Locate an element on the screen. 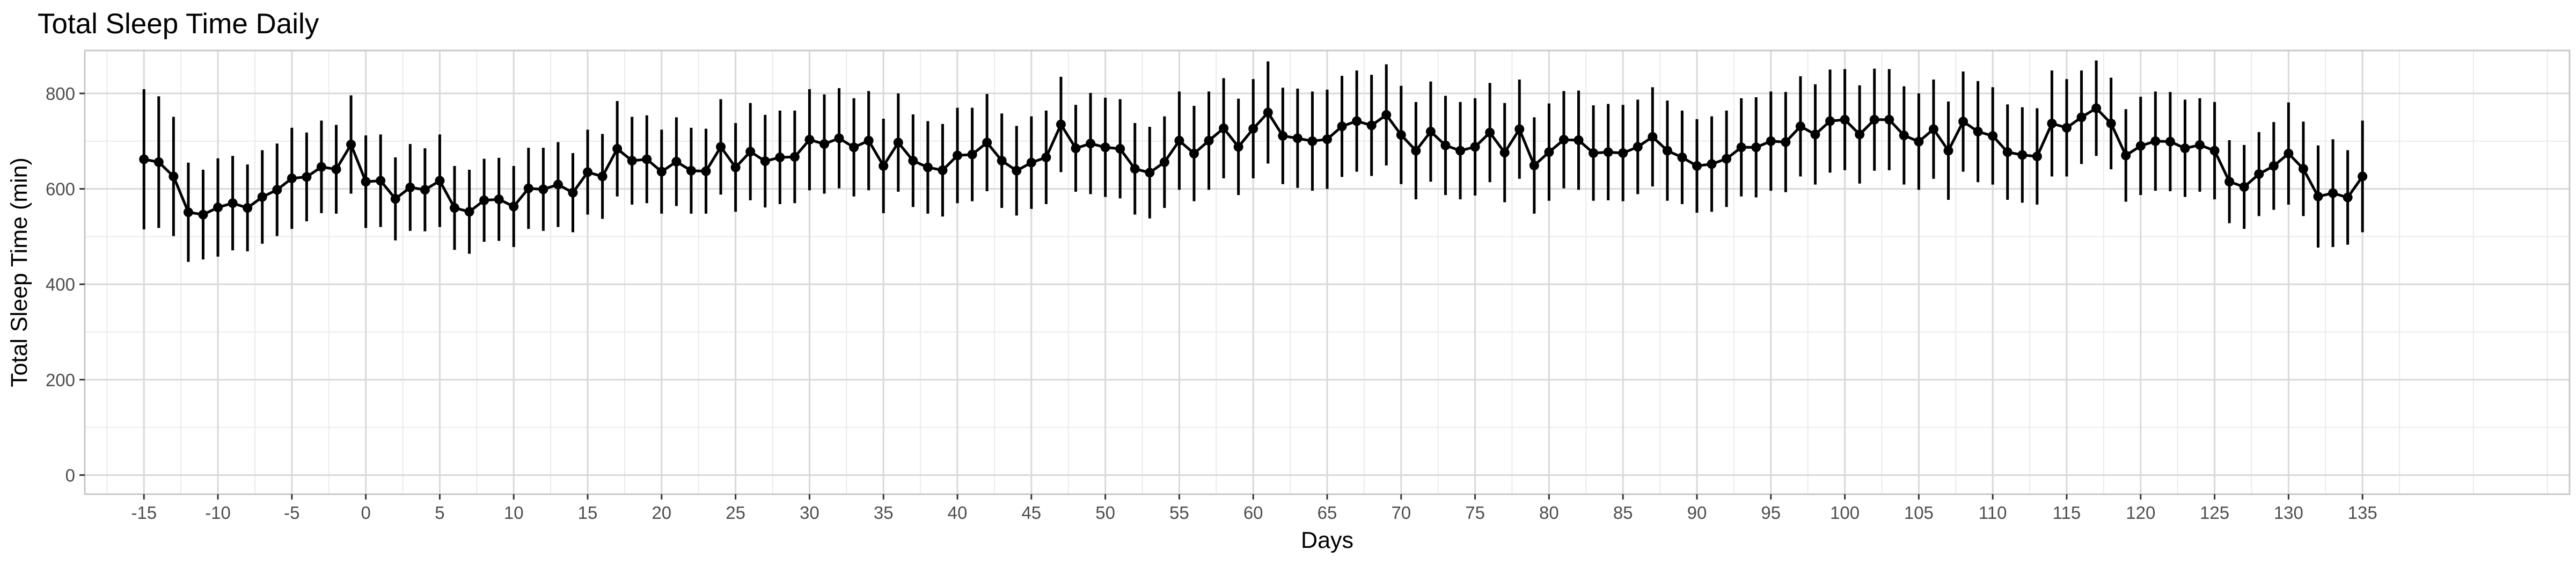 This screenshot has height=564, width=2576. x-tick-label: 100 is located at coordinates (1845, 513).